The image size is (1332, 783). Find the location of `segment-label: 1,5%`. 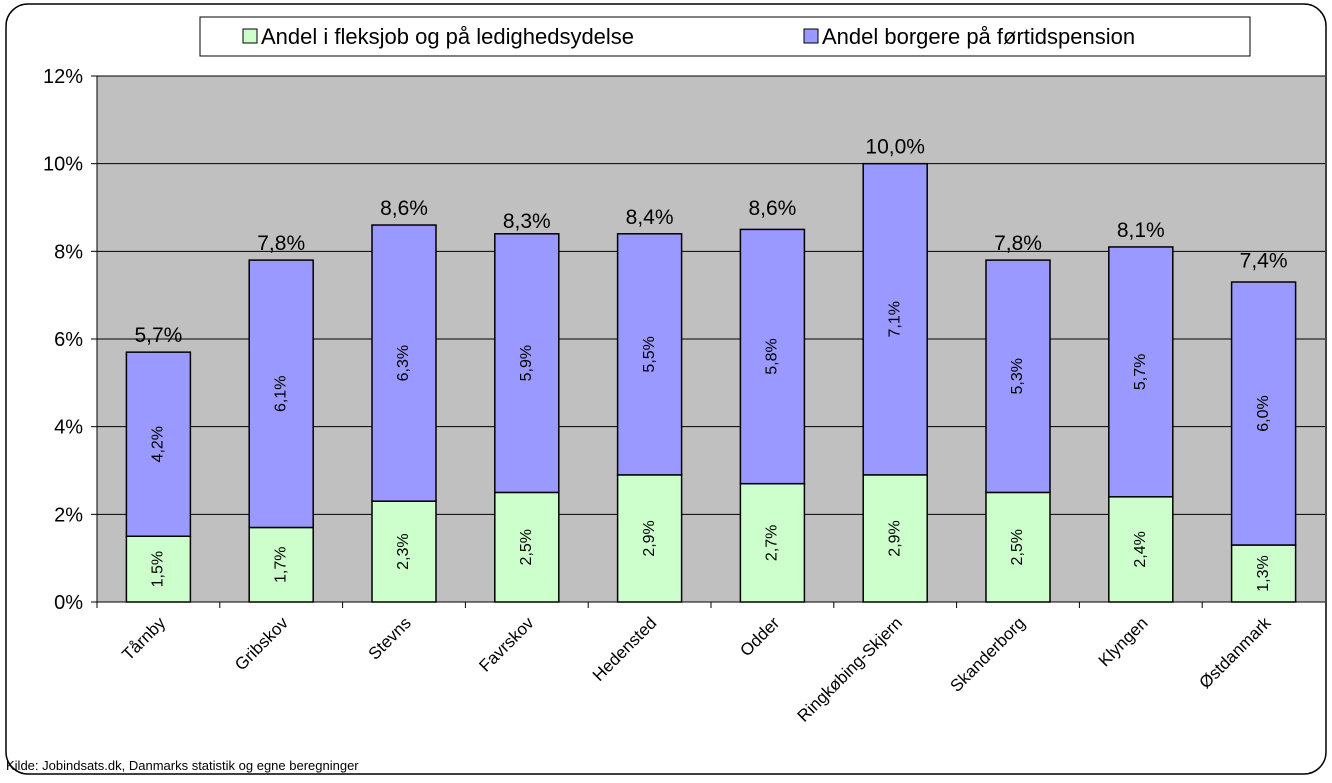

segment-label: 1,5% is located at coordinates (158, 569).